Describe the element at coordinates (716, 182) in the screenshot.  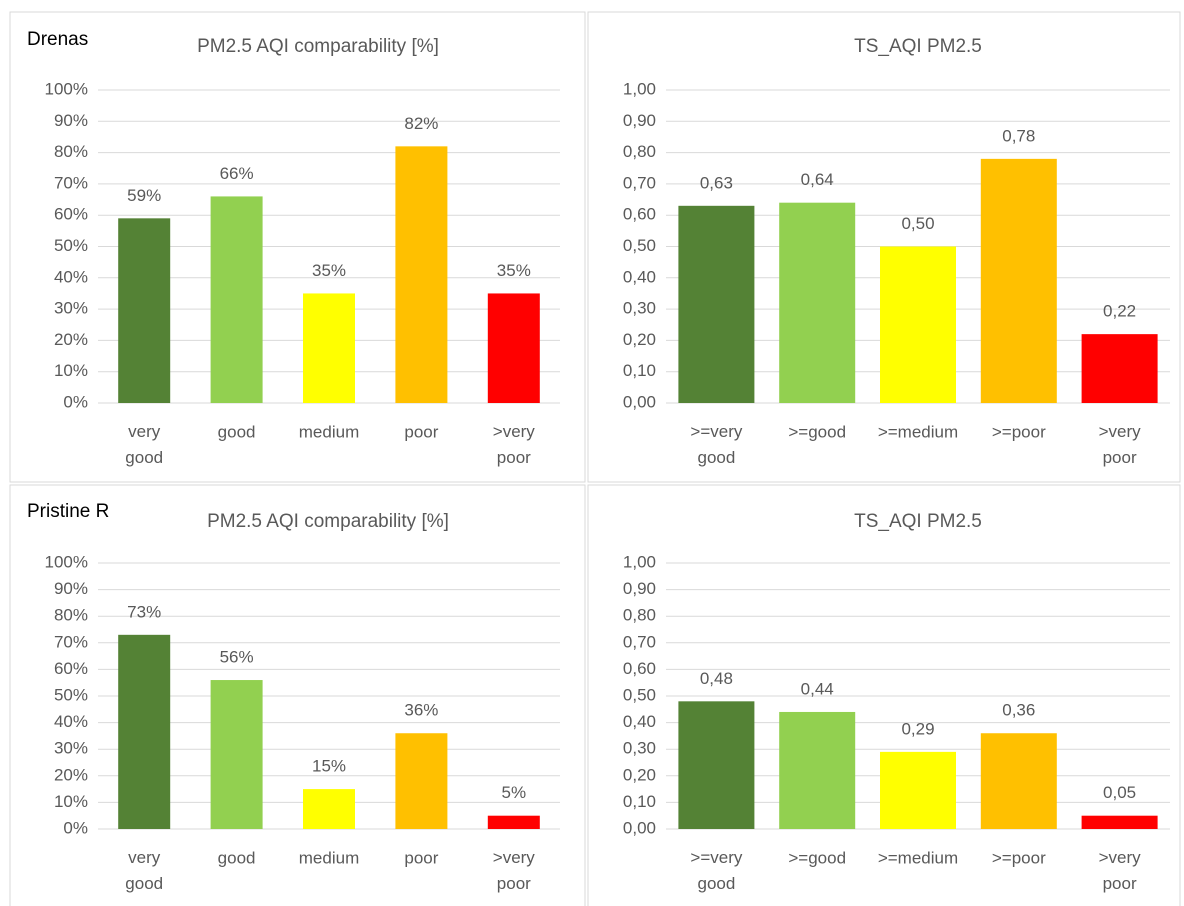
I see `data-label: 0,63` at that location.